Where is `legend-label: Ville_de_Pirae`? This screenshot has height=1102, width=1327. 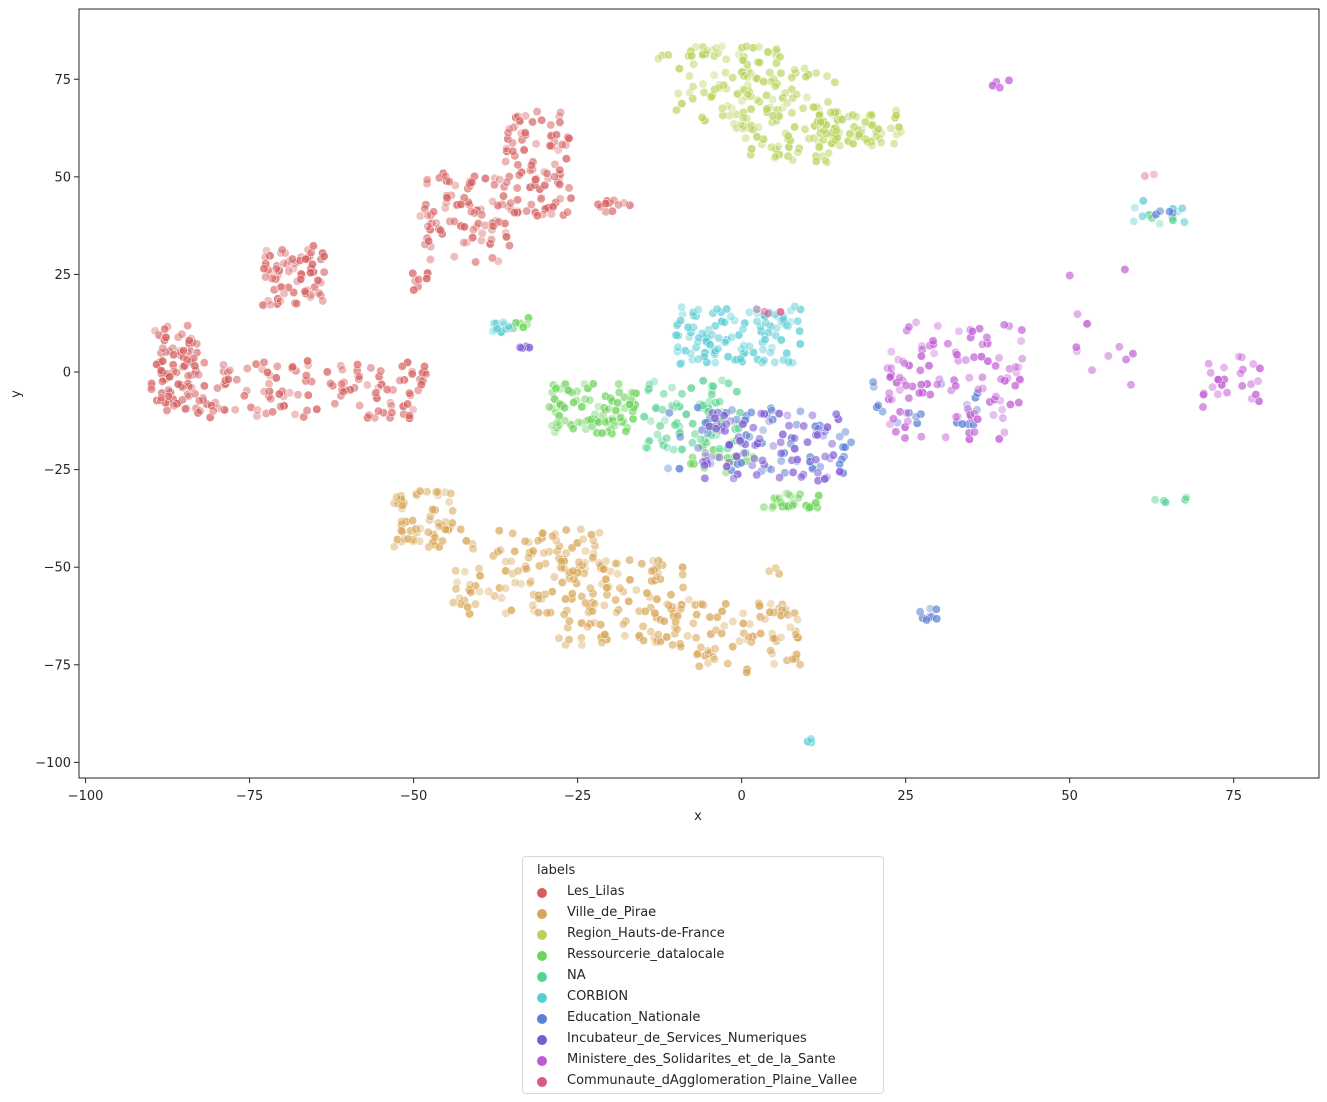
legend-label: Ville_de_Pirae is located at coordinates (612, 912).